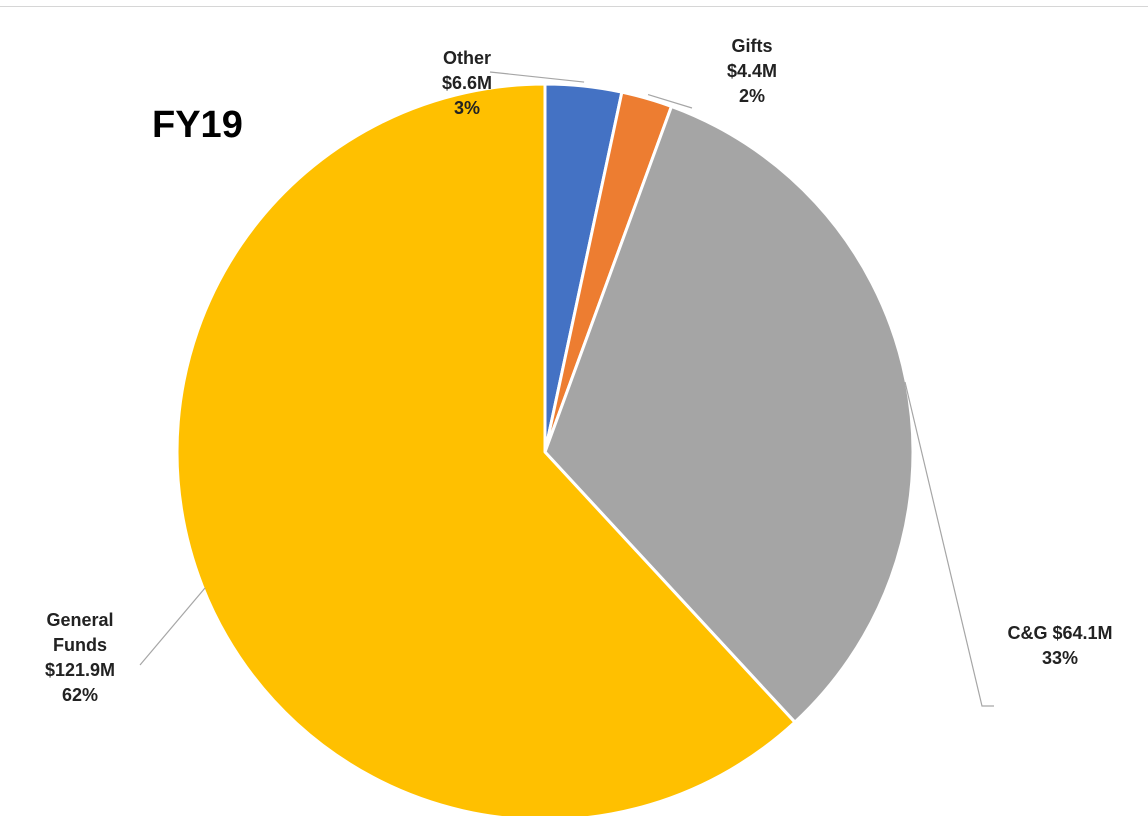 The width and height of the screenshot is (1148, 816). Describe the element at coordinates (80, 645) in the screenshot. I see `slice-name-gf-line2: Funds` at that location.